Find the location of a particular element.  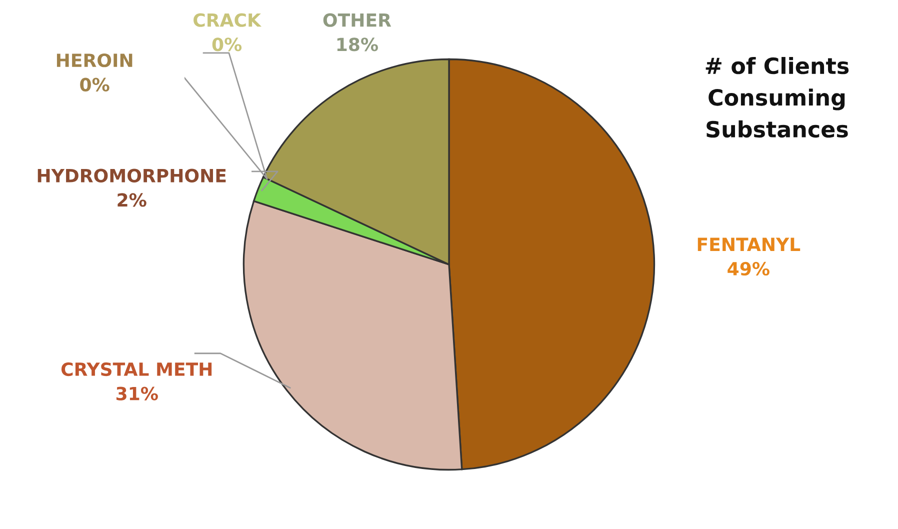

data-label: 31% is located at coordinates (137, 393).